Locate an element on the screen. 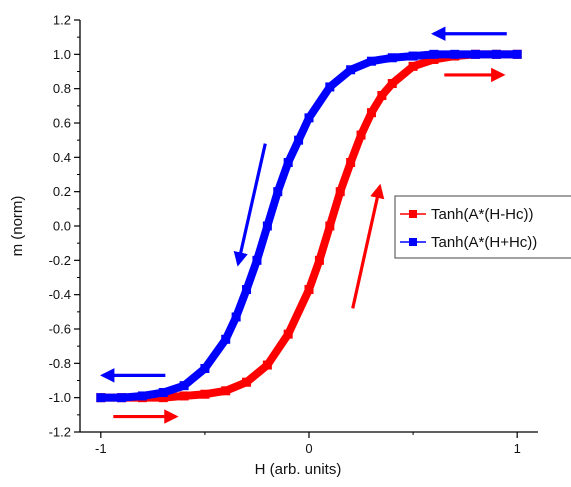 This screenshot has height=487, width=571. y-tick-label: 0.6 is located at coordinates (62, 123).